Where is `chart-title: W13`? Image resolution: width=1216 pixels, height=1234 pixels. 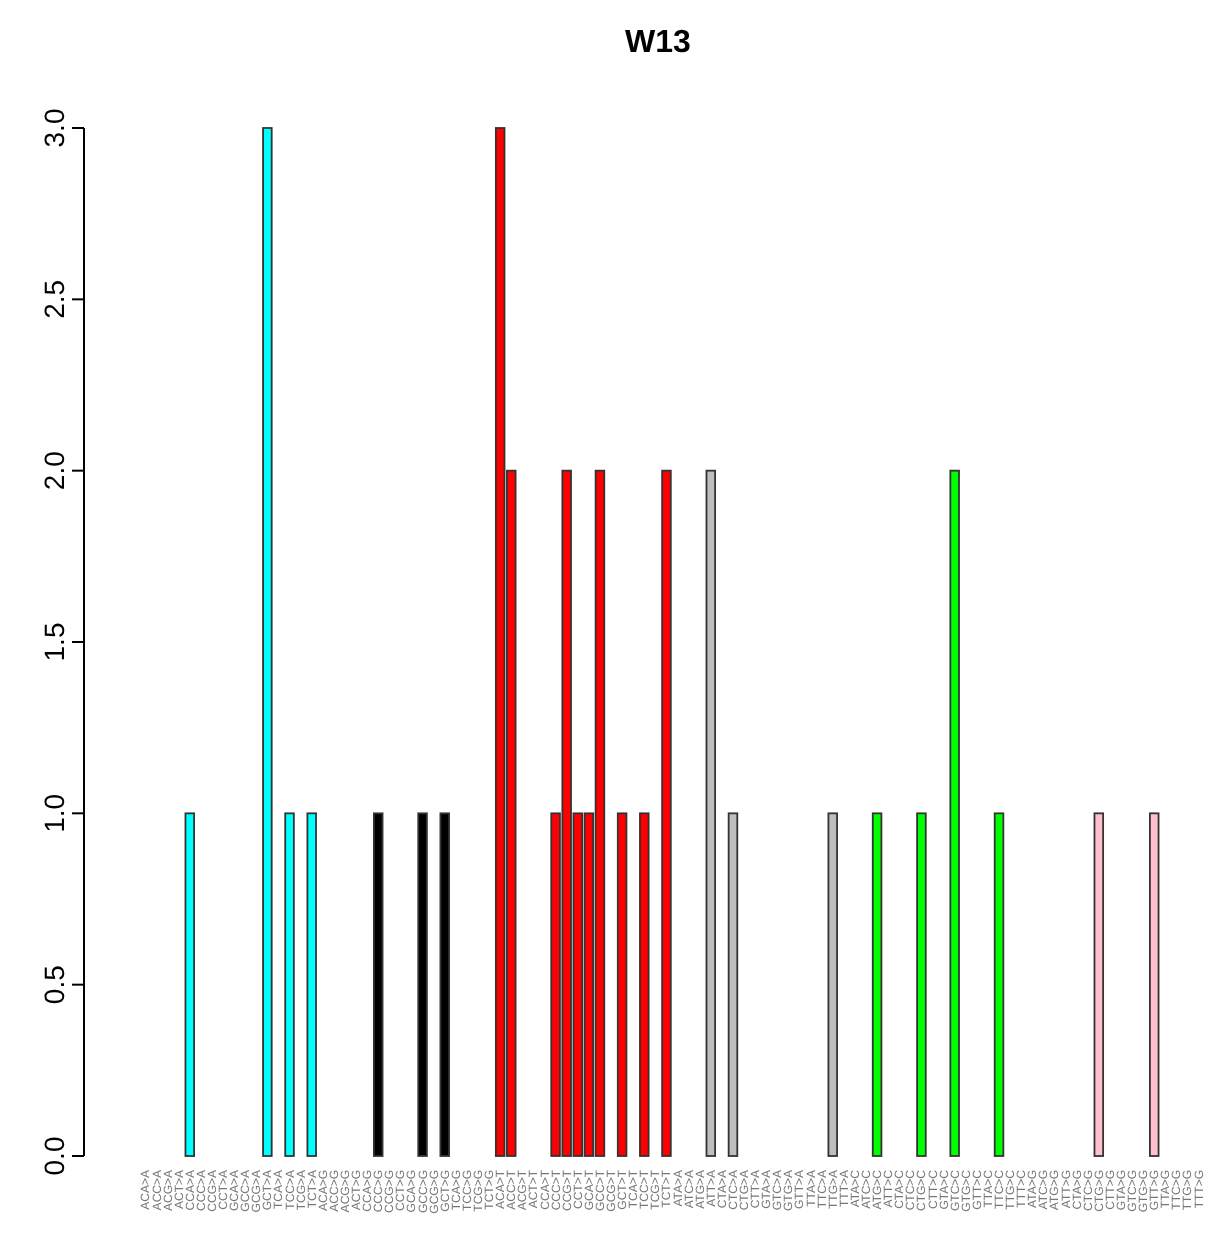 chart-title: W13 is located at coordinates (658, 43).